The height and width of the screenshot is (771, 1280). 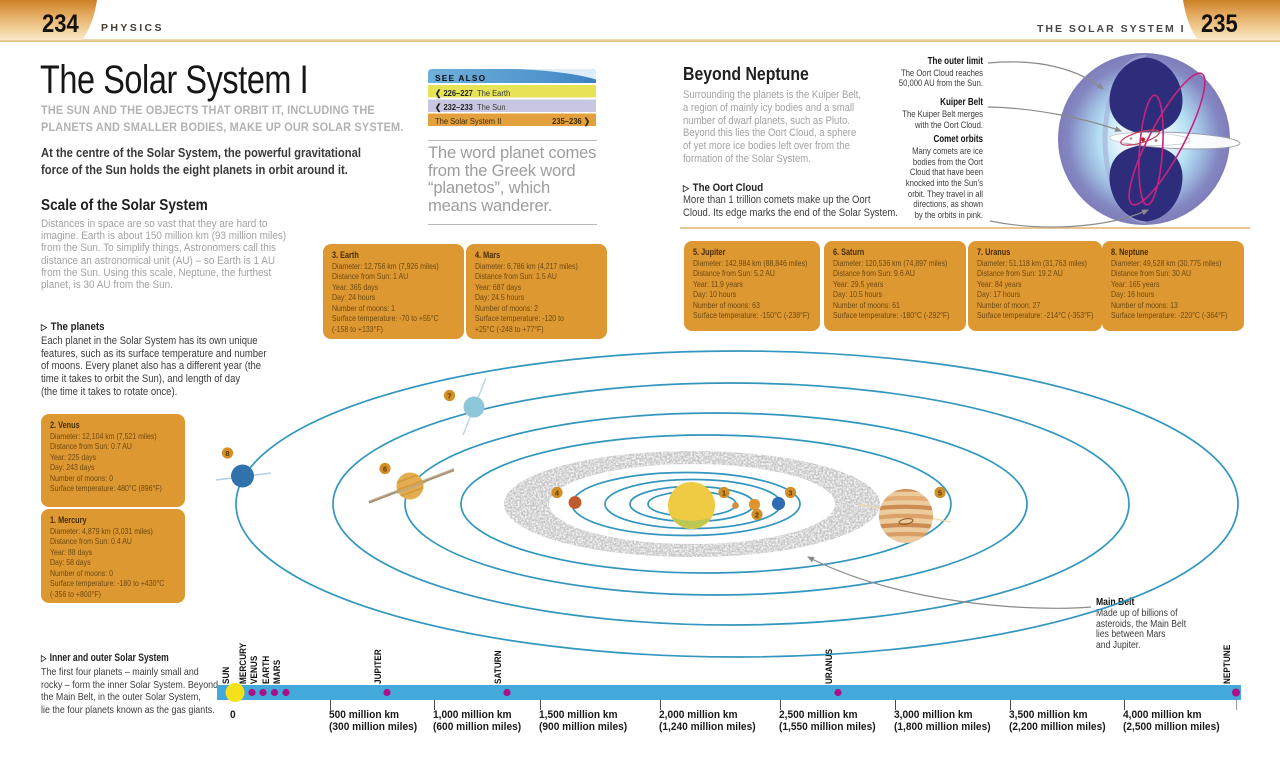 What do you see at coordinates (940, 493) in the screenshot?
I see `svg-text: 5` at bounding box center [940, 493].